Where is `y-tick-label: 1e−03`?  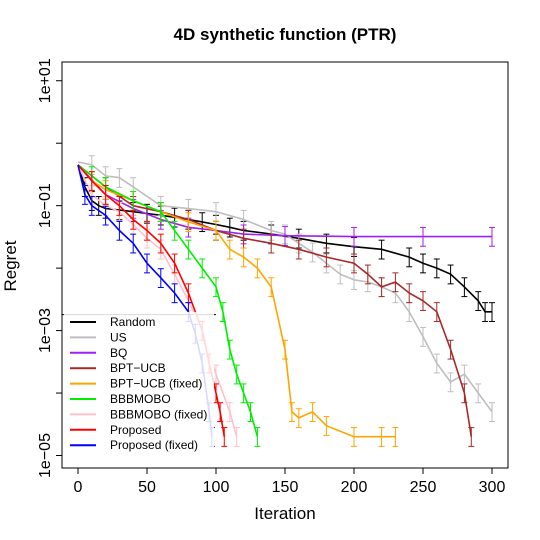 y-tick-label: 1e−03 is located at coordinates (45, 330).